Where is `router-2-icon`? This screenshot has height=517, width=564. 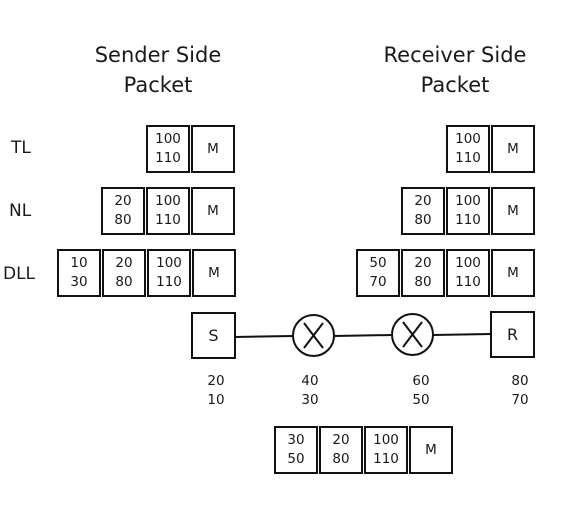
router-2-icon is located at coordinates (412, 334).